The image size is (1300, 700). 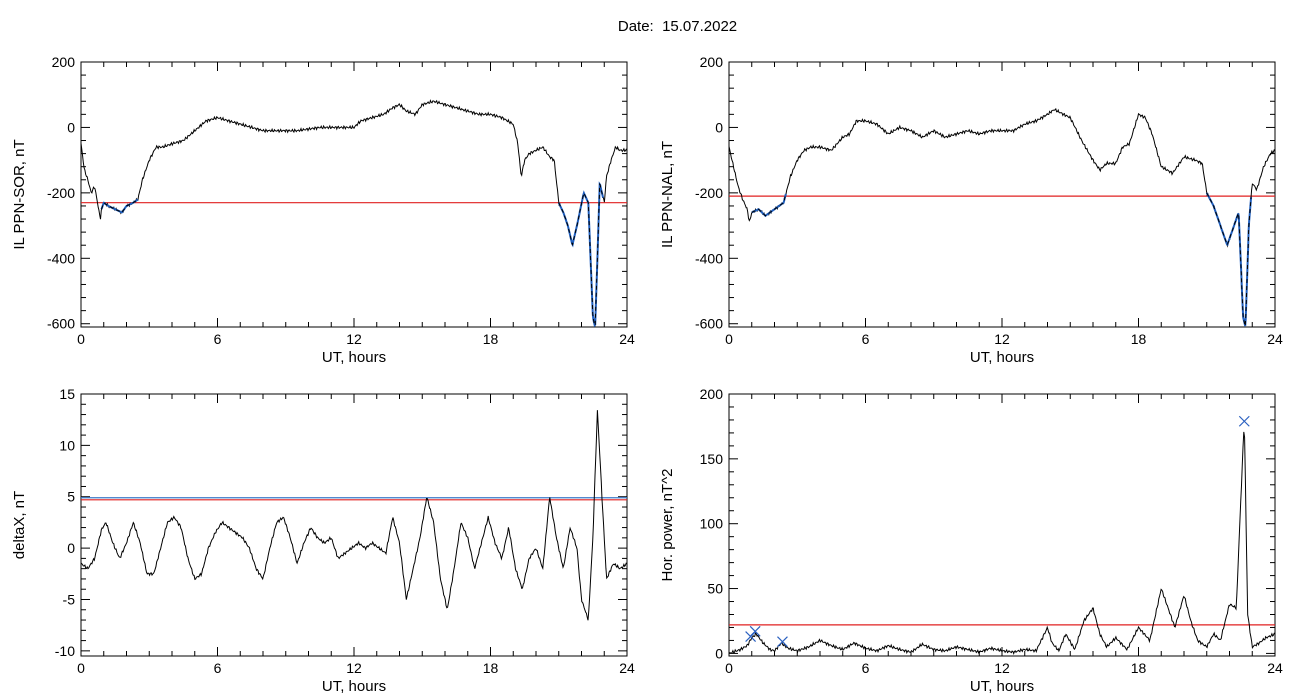 What do you see at coordinates (67, 445) in the screenshot?
I see `y-tick-label: 10` at bounding box center [67, 445].